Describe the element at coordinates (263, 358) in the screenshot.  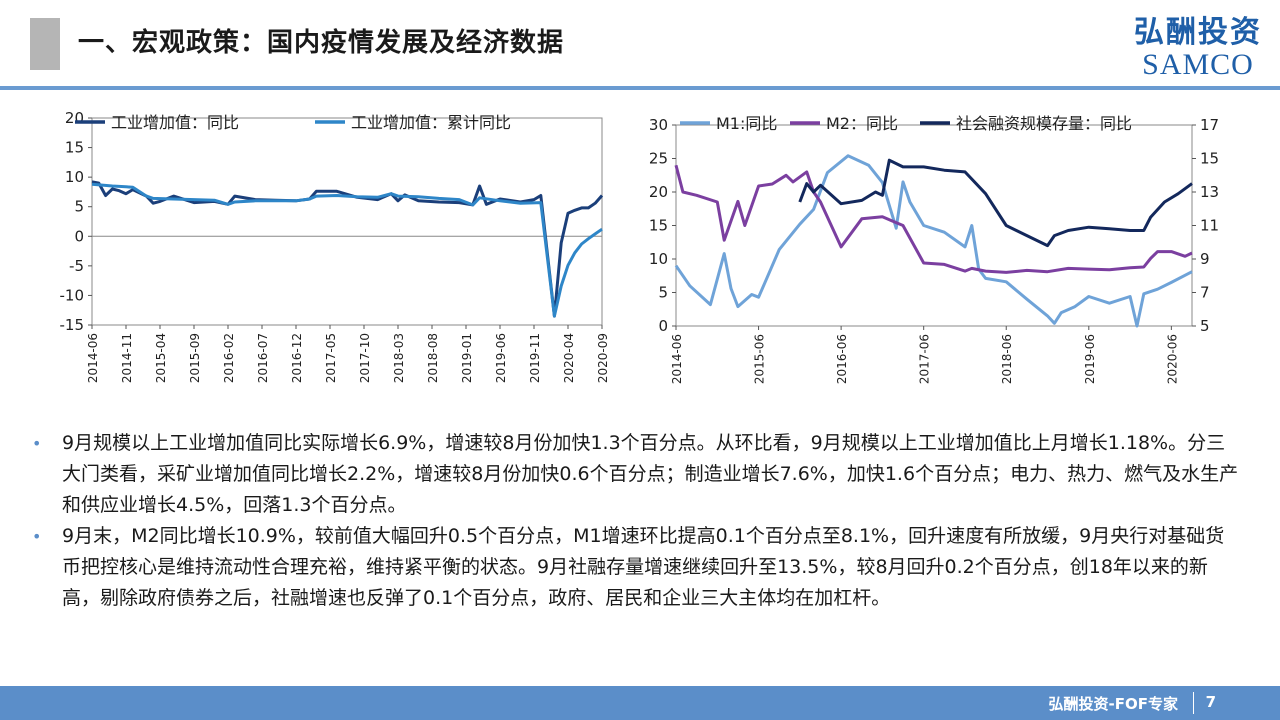
I see `x-tick-label: 2016-07` at that location.